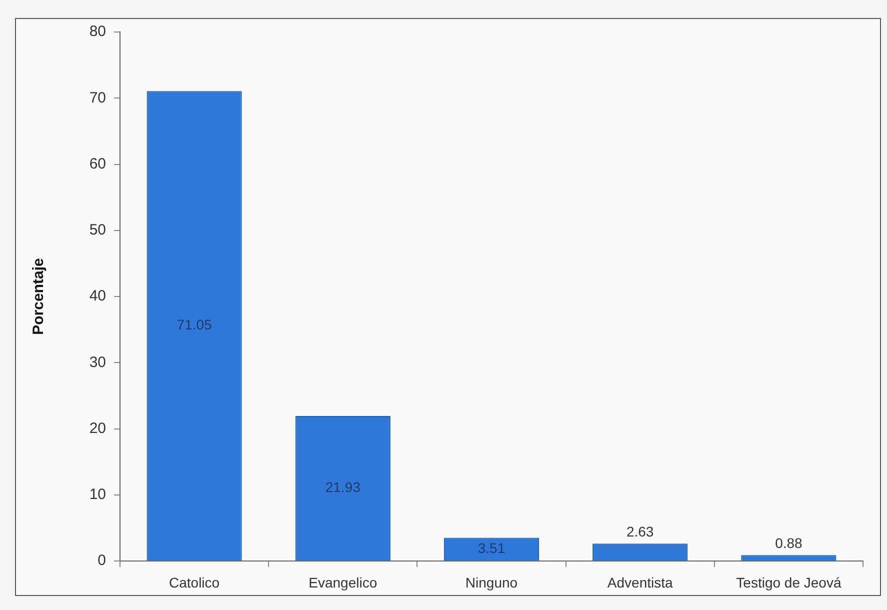  What do you see at coordinates (97, 362) in the screenshot?
I see `y-tick-label: 30` at bounding box center [97, 362].